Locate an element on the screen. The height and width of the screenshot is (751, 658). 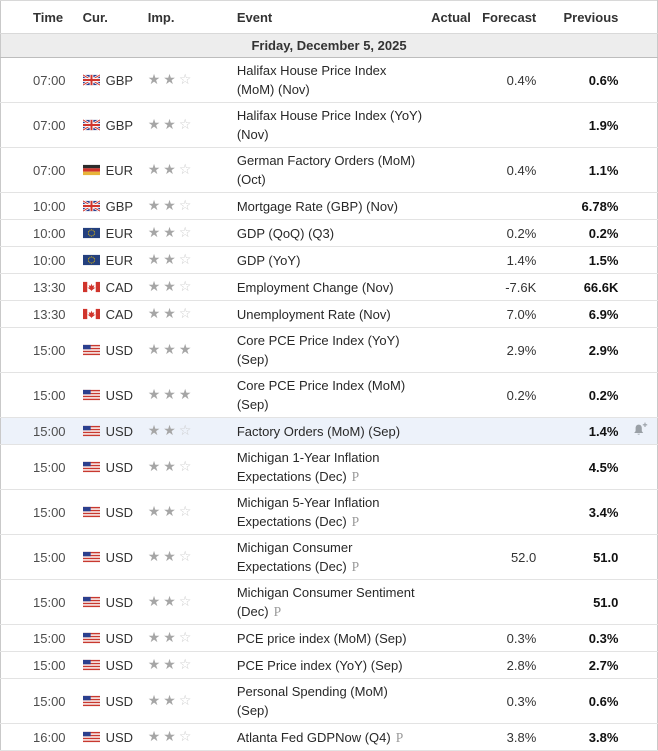
table-row: 10:00 EUR ★ ★ ☆ GDP (QoQ) (Q3) 0.2% 0.2% is located at coordinates (329, 233).